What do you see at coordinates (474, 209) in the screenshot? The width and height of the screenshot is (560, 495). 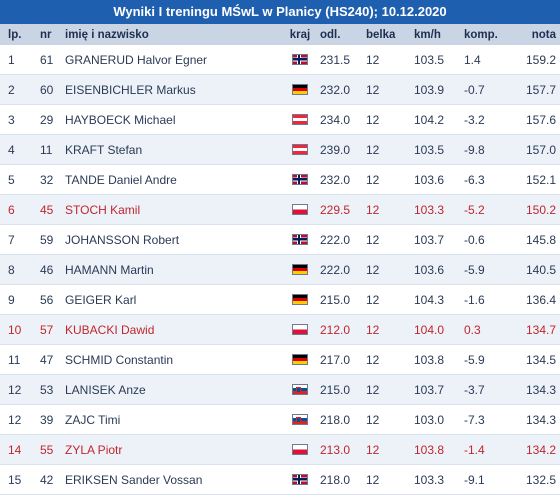 I see `cell-komp: -5.2` at bounding box center [474, 209].